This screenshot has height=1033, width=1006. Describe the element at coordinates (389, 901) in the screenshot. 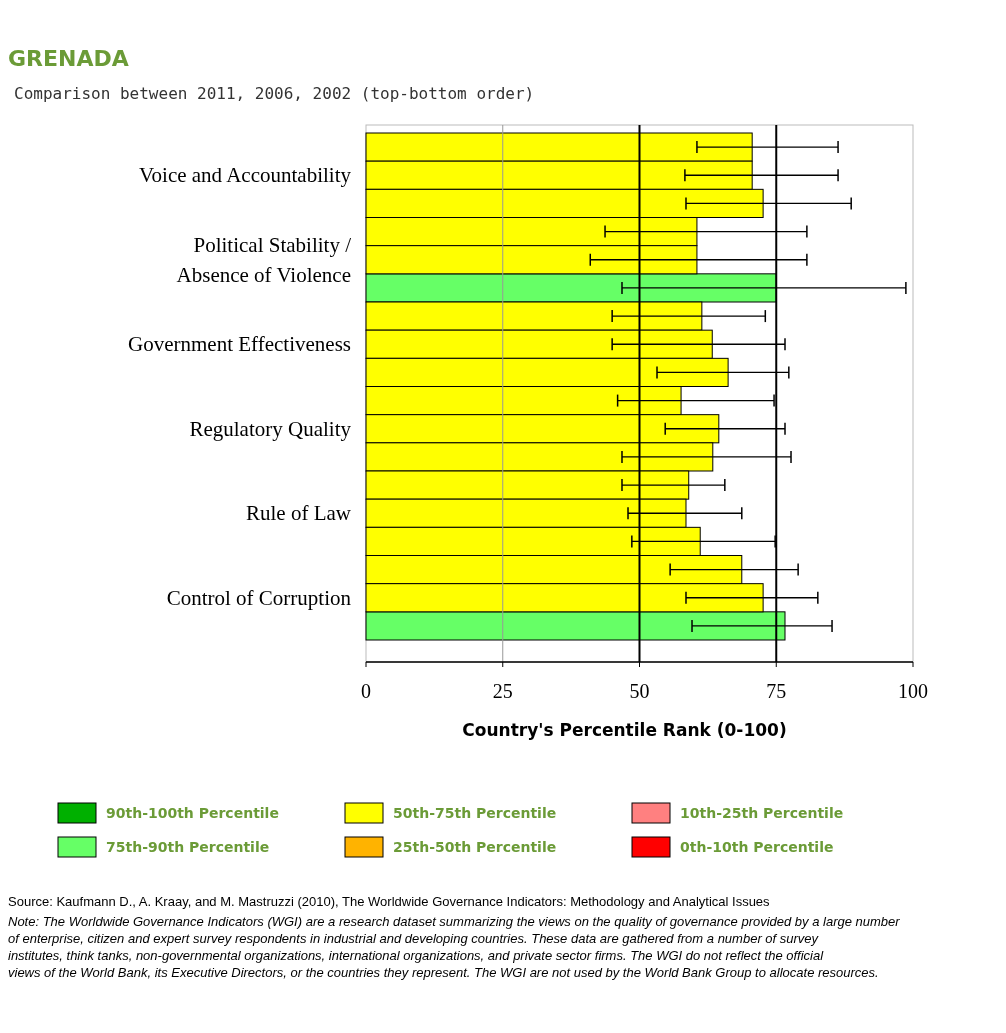

I see `source-note: Source: Kaufmann D., A. Kraay, and M. Mastruzzi (2010), The Worldwide Governance Indicators: Methodology and Analytical Issues` at that location.